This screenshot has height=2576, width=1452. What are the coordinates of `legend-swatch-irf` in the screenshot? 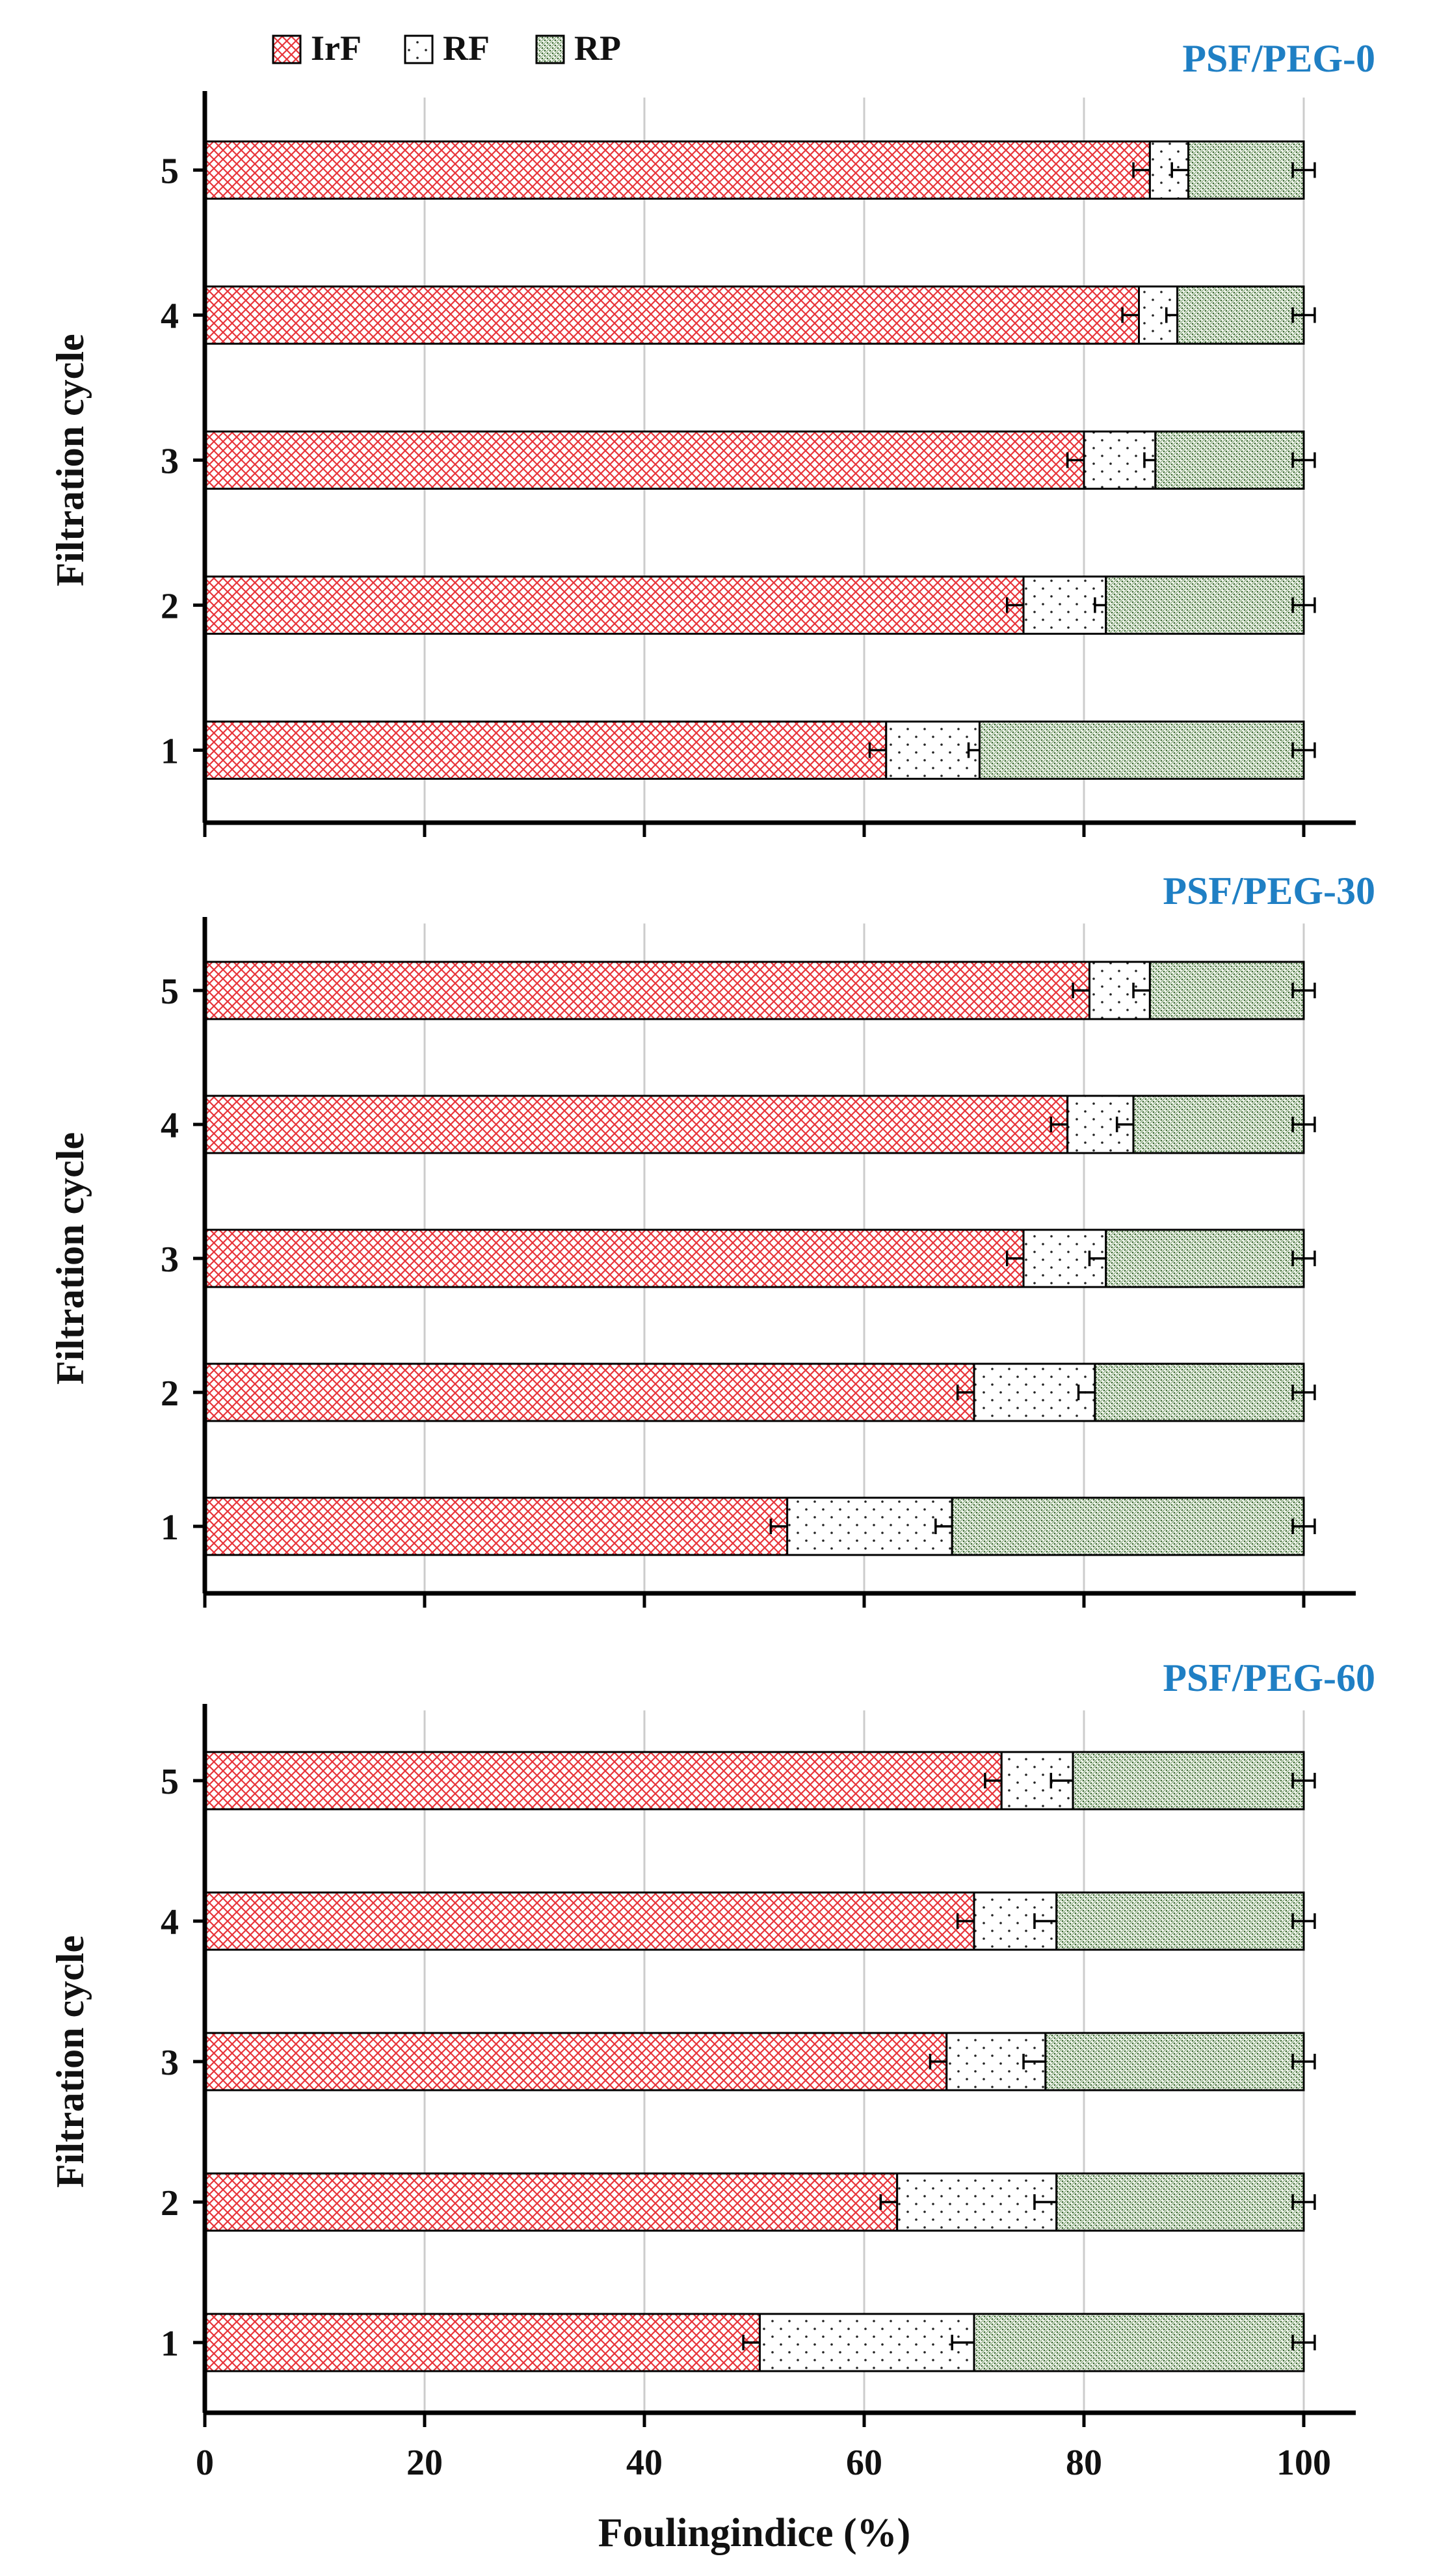 It's located at (287, 49).